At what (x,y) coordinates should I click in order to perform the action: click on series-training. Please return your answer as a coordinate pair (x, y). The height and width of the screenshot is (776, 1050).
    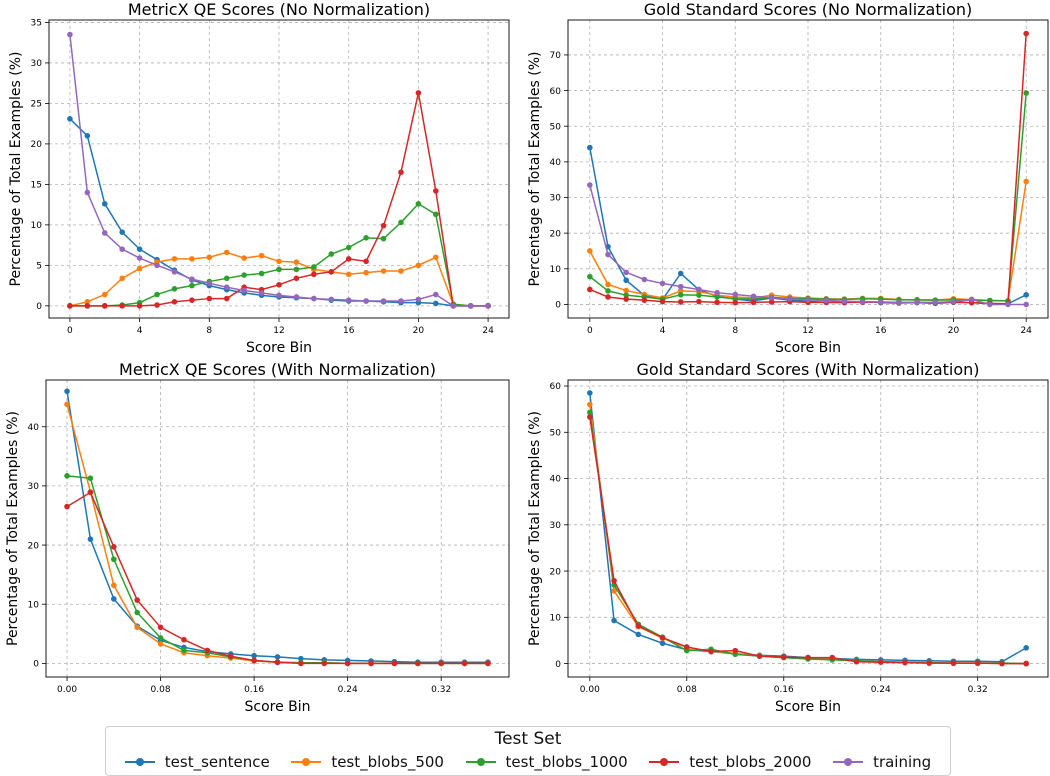
    Looking at the image, I should click on (279, 170).